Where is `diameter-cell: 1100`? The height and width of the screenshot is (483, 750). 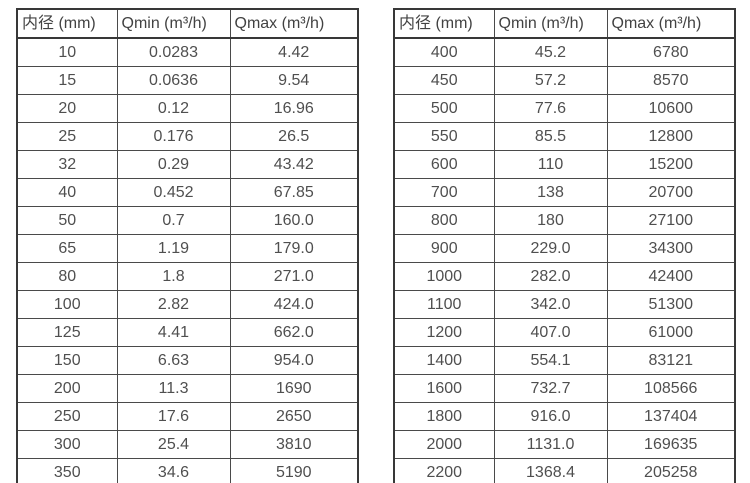 diameter-cell: 1100 is located at coordinates (444, 304).